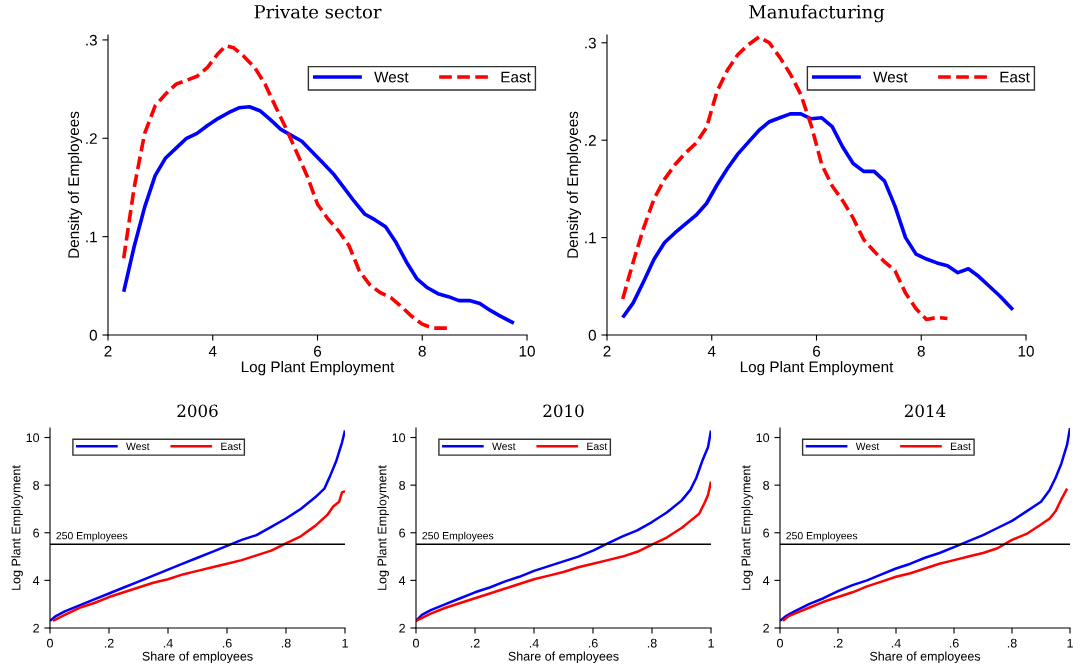 This screenshot has width=1083, height=666. I want to click on chart-title: 2014, so click(925, 411).